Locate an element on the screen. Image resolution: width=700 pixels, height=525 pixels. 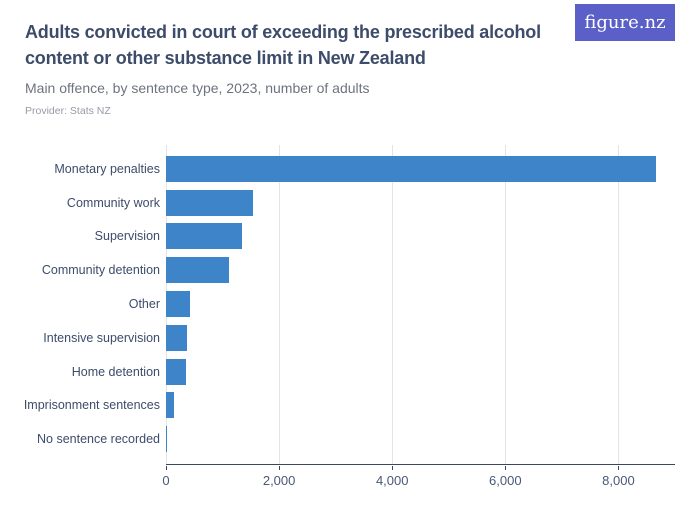
bar-row: Supervision is located at coordinates (337, 237).